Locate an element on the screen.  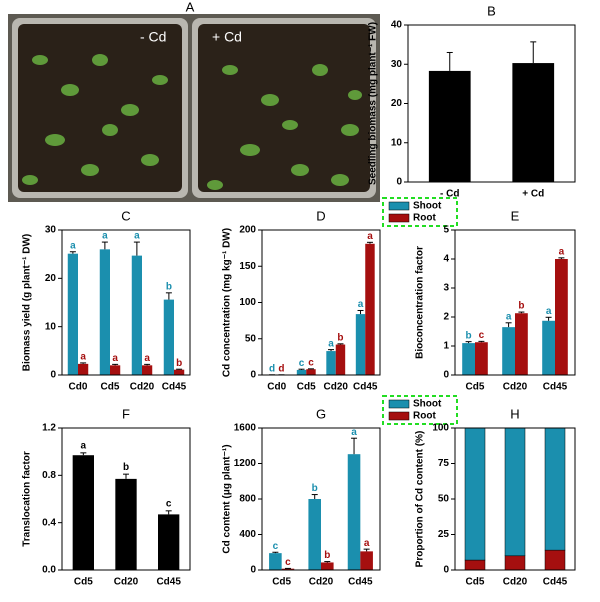
panel-label: H is located at coordinates (514, 413).